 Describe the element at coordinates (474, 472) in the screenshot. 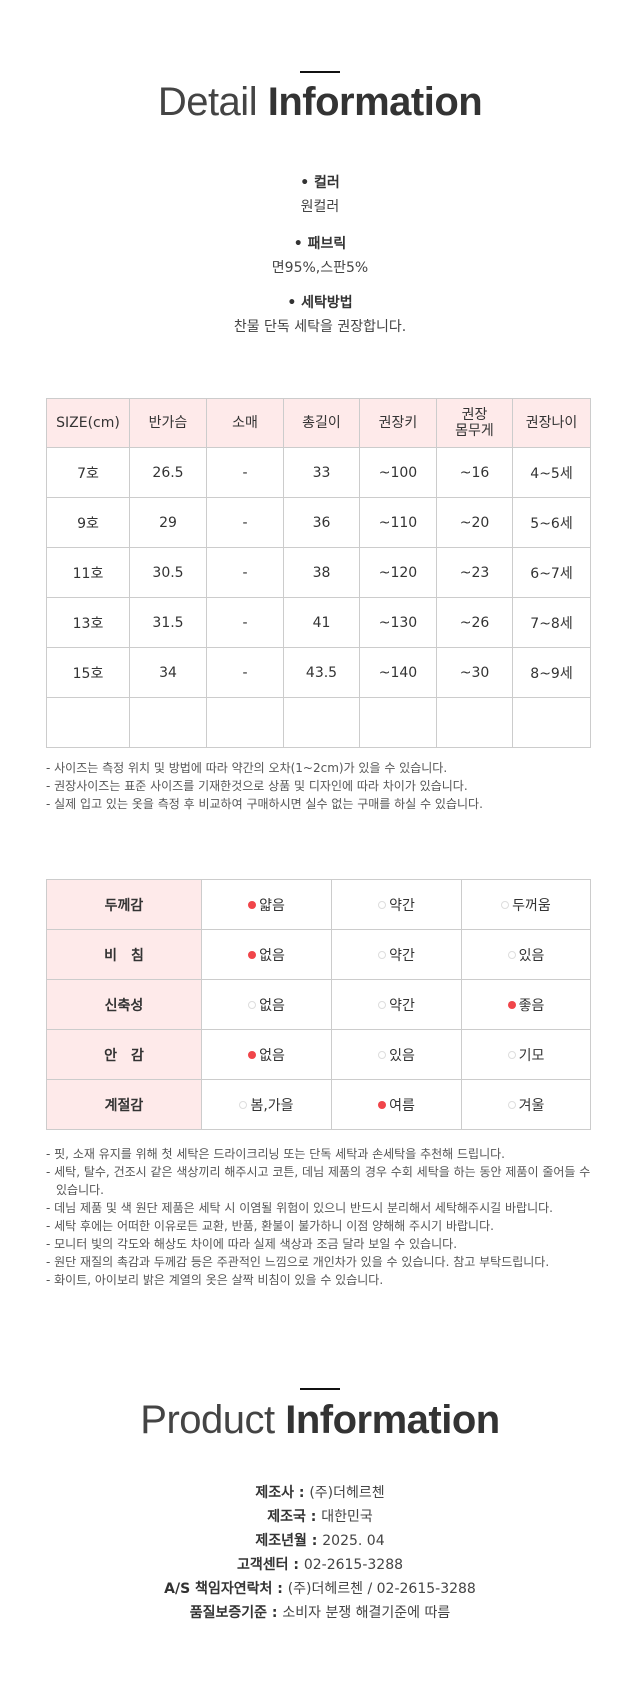

I see `size-cell: ~16` at that location.